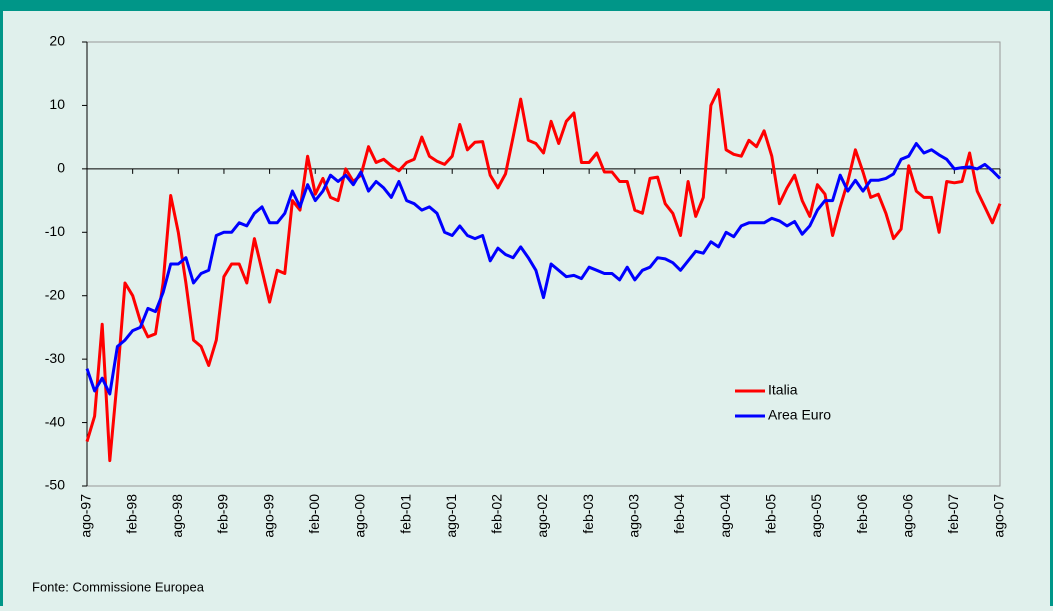 This screenshot has height=611, width=1053. What do you see at coordinates (783, 390) in the screenshot?
I see `legend-label: Italia` at bounding box center [783, 390].